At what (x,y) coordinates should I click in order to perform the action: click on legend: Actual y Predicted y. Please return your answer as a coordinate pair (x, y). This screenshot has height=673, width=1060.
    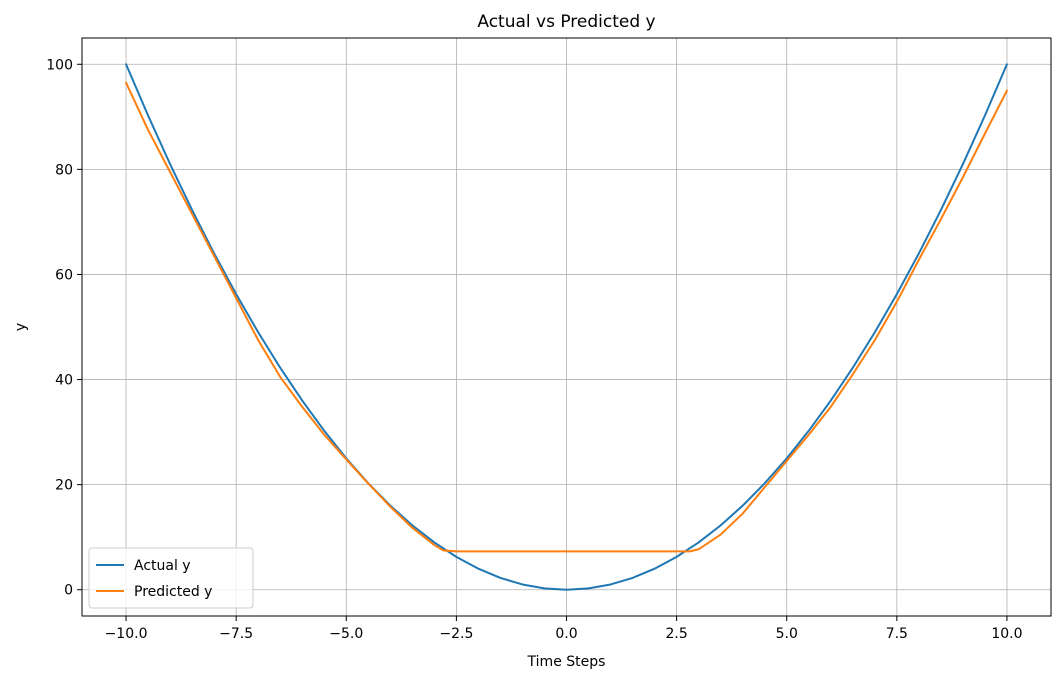
    Looking at the image, I should click on (171, 578).